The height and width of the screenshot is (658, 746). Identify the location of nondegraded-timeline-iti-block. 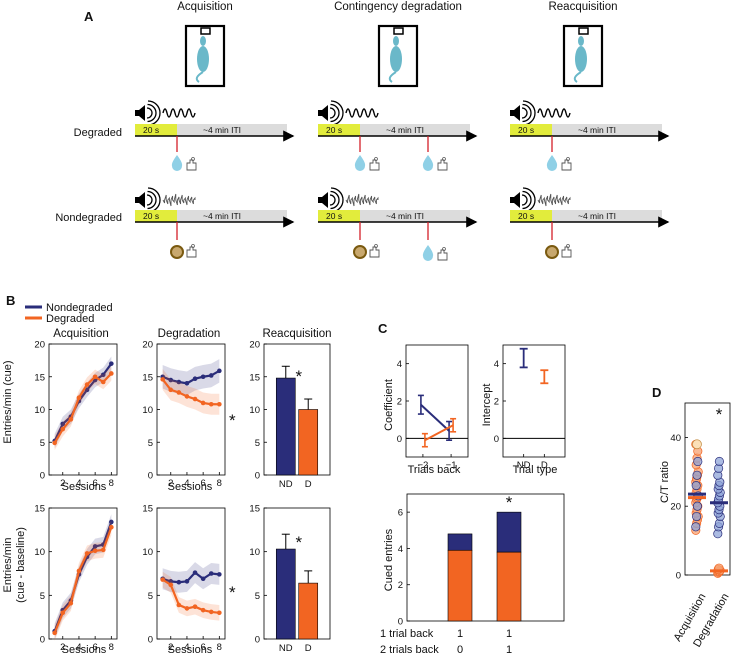
(415, 216).